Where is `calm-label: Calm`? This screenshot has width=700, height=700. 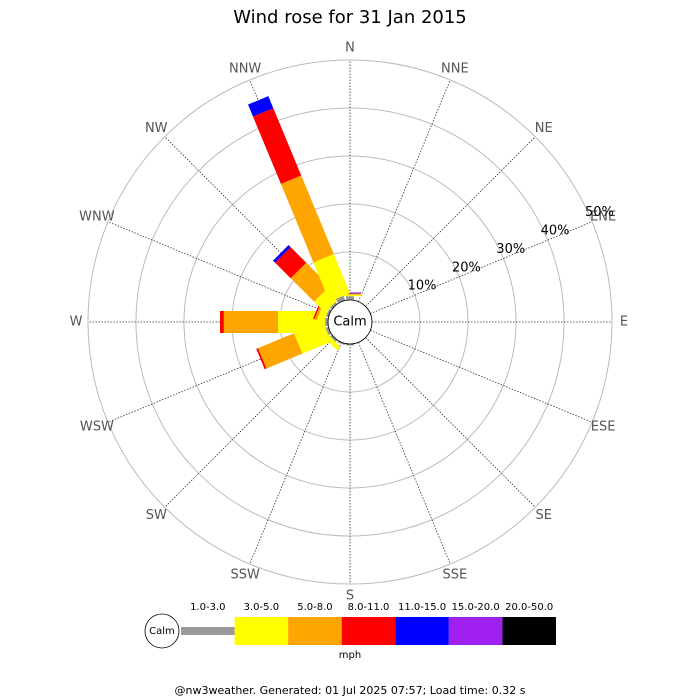 calm-label: Calm is located at coordinates (349, 322).